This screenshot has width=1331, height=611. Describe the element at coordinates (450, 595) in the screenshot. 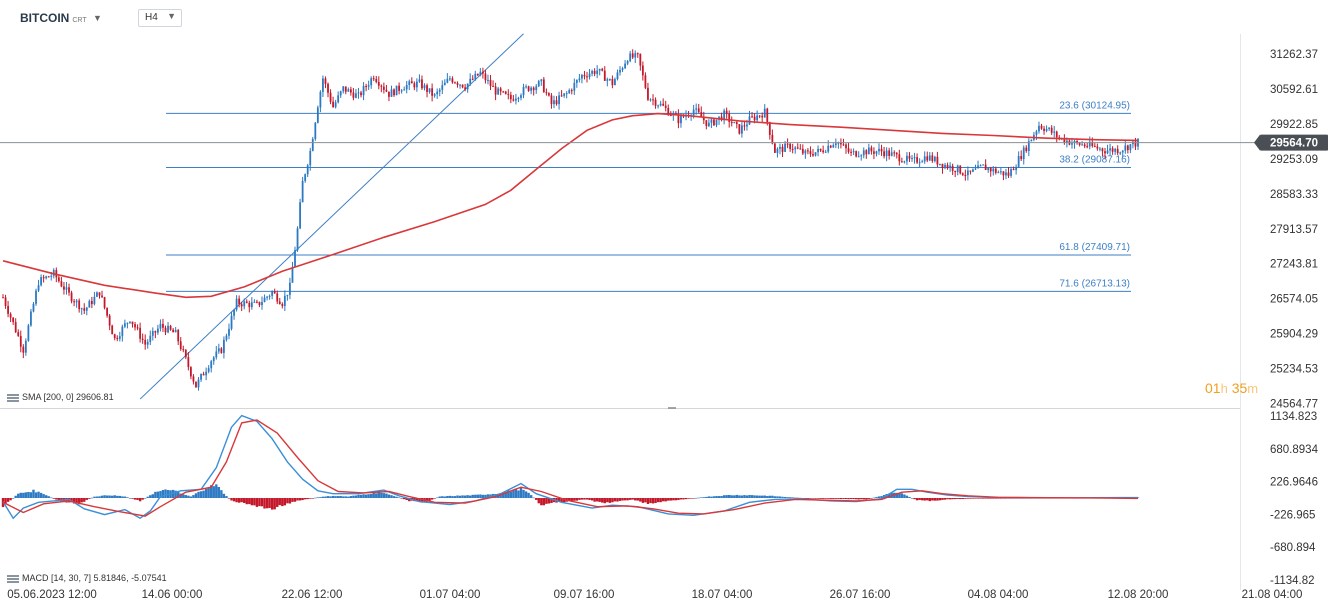

I see `x-tick-label: 01.07 04:00` at that location.